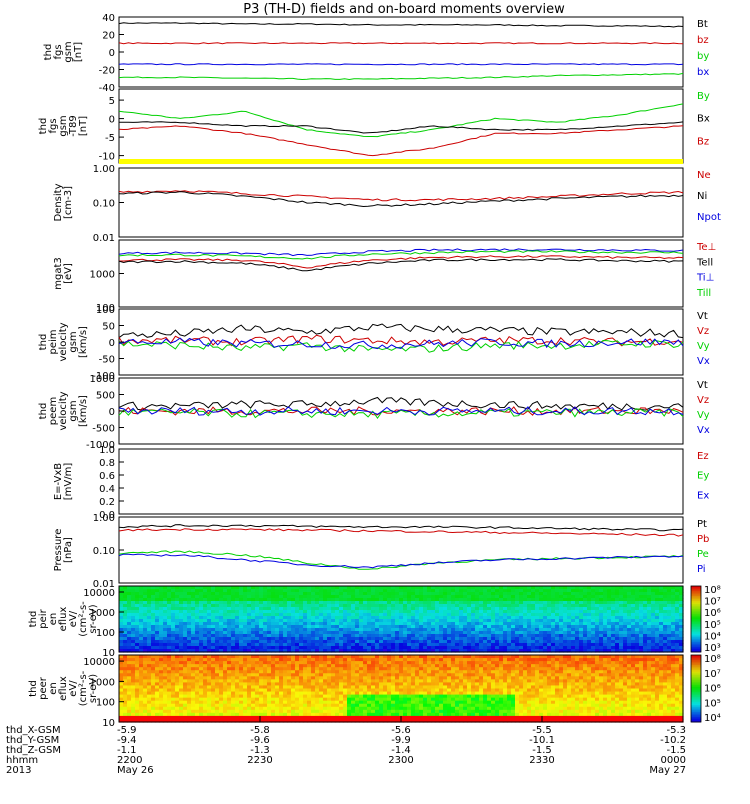 Image resolution: width=750 pixels, height=804 pixels. I want to click on y-axis-label-line: [nPa], so click(68, 550).